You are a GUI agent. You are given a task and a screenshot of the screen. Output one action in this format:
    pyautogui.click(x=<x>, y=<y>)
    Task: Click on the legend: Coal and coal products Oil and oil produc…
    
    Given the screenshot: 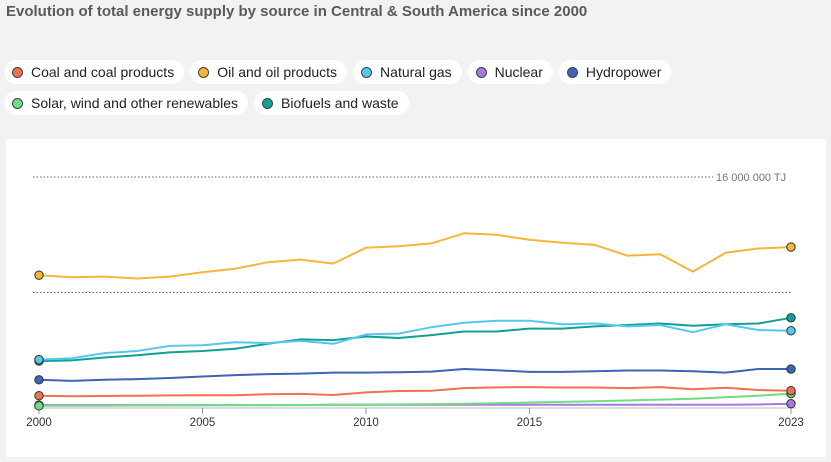 What is the action you would take?
    pyautogui.click(x=354, y=87)
    